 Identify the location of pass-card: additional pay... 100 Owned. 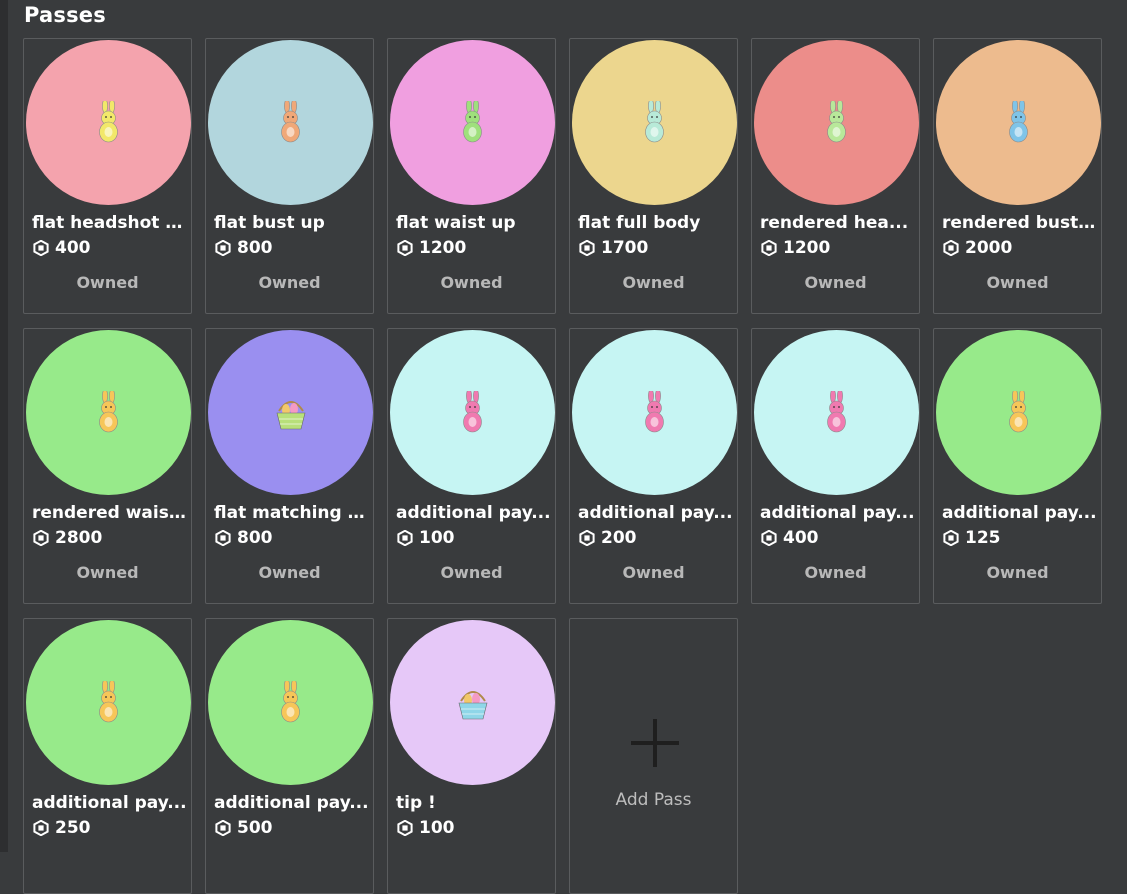
(471, 466).